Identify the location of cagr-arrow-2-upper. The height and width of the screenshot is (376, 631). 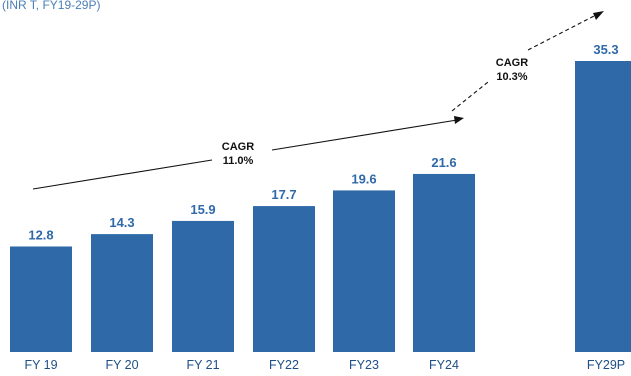
(562, 32).